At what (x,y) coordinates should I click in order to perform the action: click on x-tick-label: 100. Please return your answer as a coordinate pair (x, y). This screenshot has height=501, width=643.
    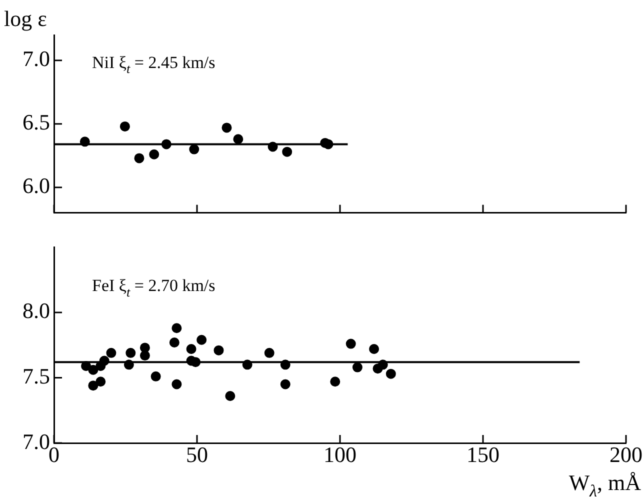
    Looking at the image, I should click on (340, 454).